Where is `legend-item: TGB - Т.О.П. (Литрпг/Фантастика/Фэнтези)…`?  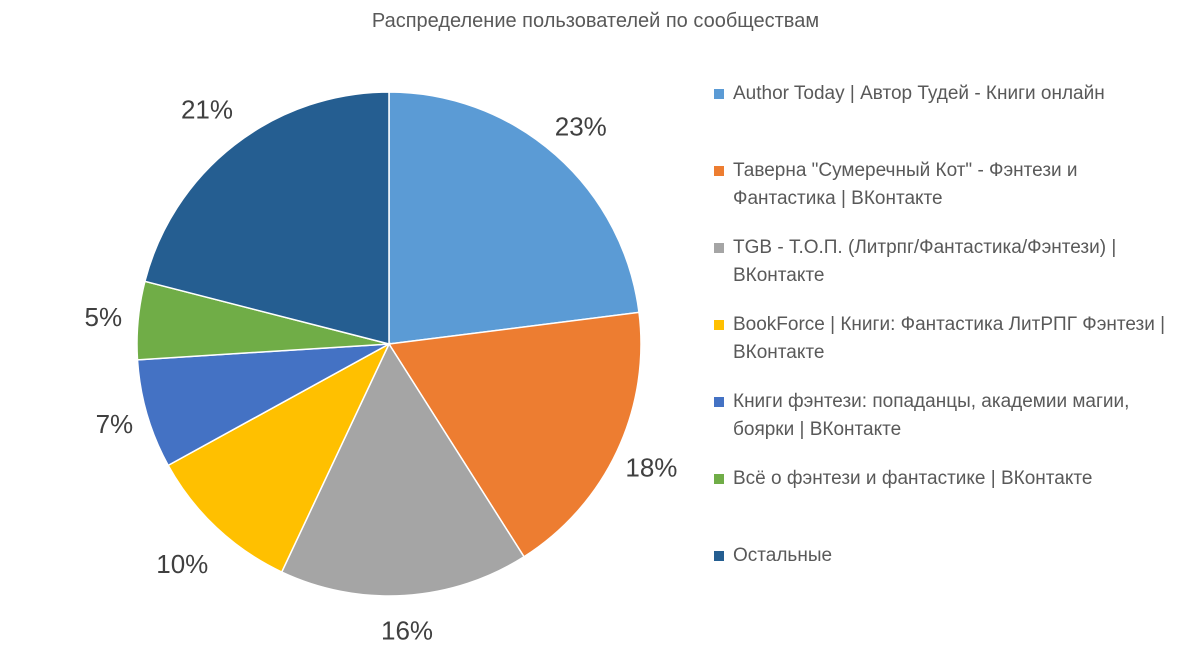
legend-item: TGB - Т.О.П. (Литрпг/Фантастика/Фэнтези)… is located at coordinates (944, 262).